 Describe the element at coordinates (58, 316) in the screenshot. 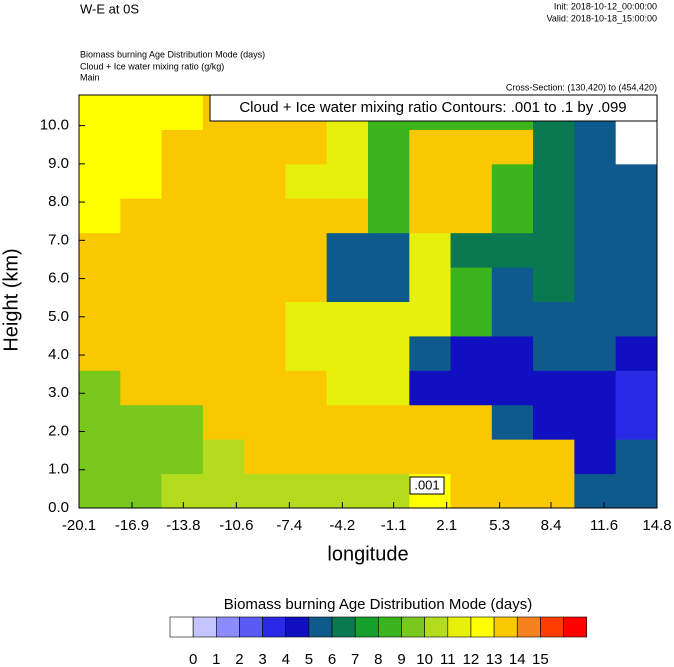

I see `y-tick-label: 5.0` at that location.